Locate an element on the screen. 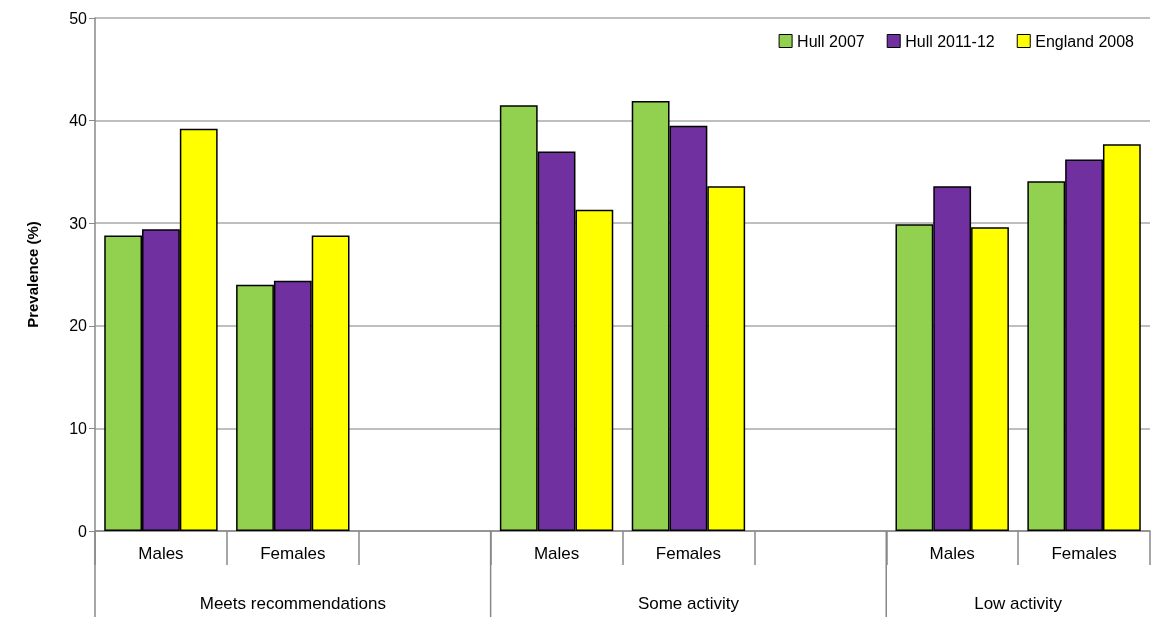 This screenshot has width=1159, height=617. y-tick-label: 10 is located at coordinates (78, 428).